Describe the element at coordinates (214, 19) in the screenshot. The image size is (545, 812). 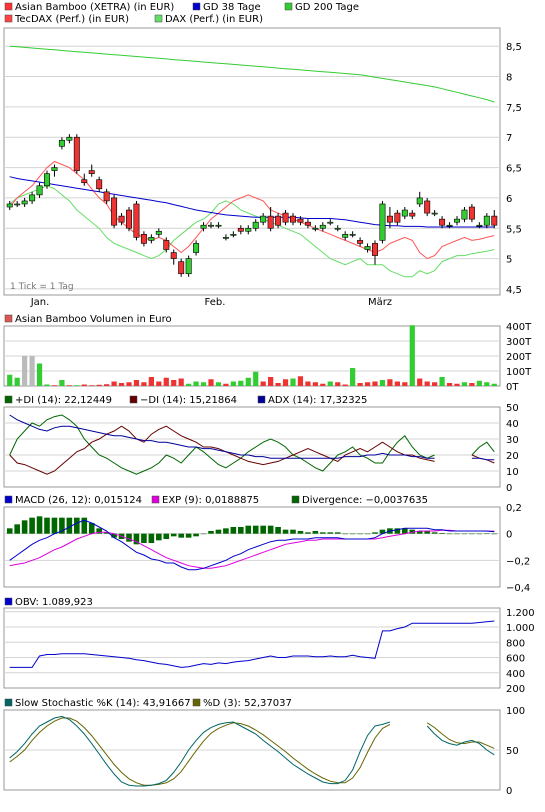
I see `legend-label-dax: DAX (Perf.) (in EUR)` at that location.